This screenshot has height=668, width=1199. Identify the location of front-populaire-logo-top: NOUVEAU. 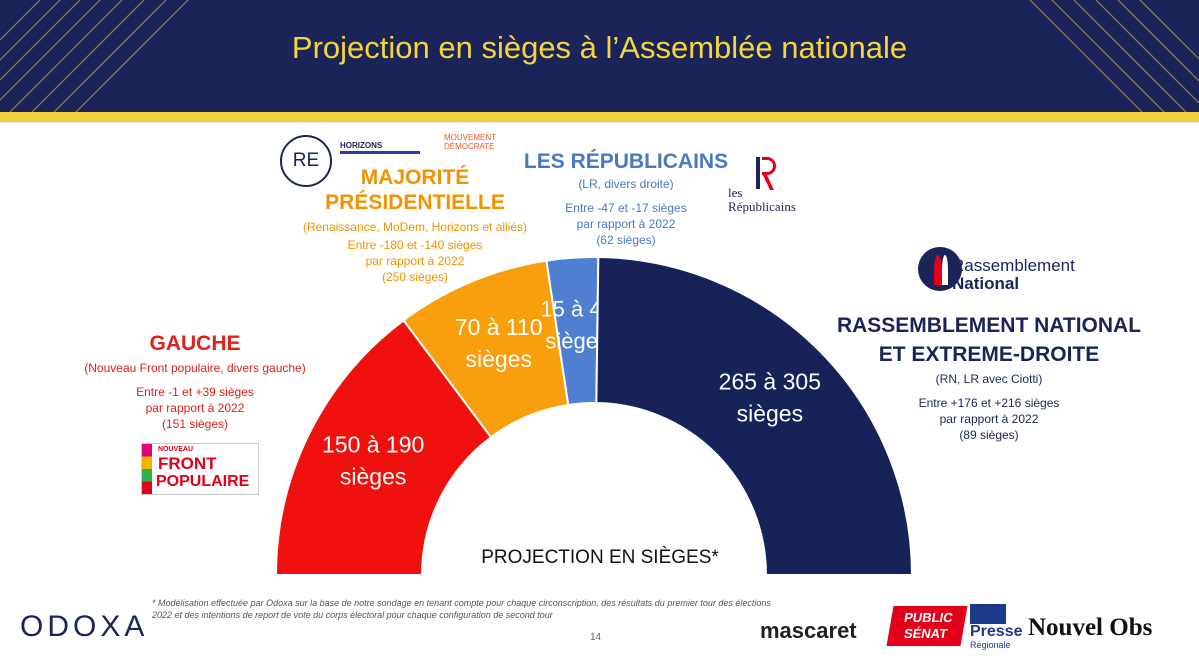
(176, 449).